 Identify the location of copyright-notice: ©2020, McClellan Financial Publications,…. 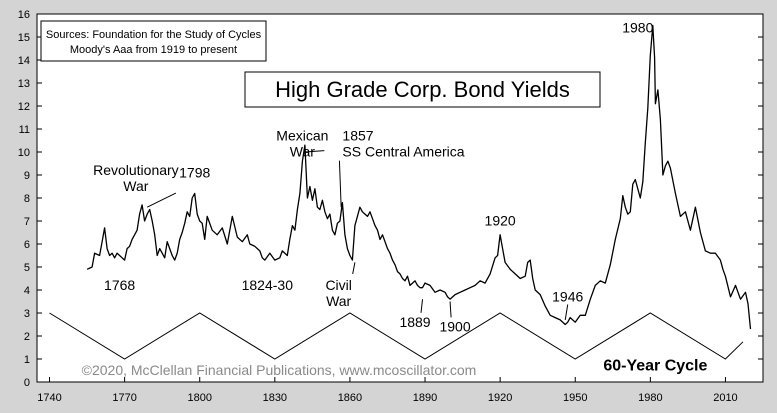
(279, 370).